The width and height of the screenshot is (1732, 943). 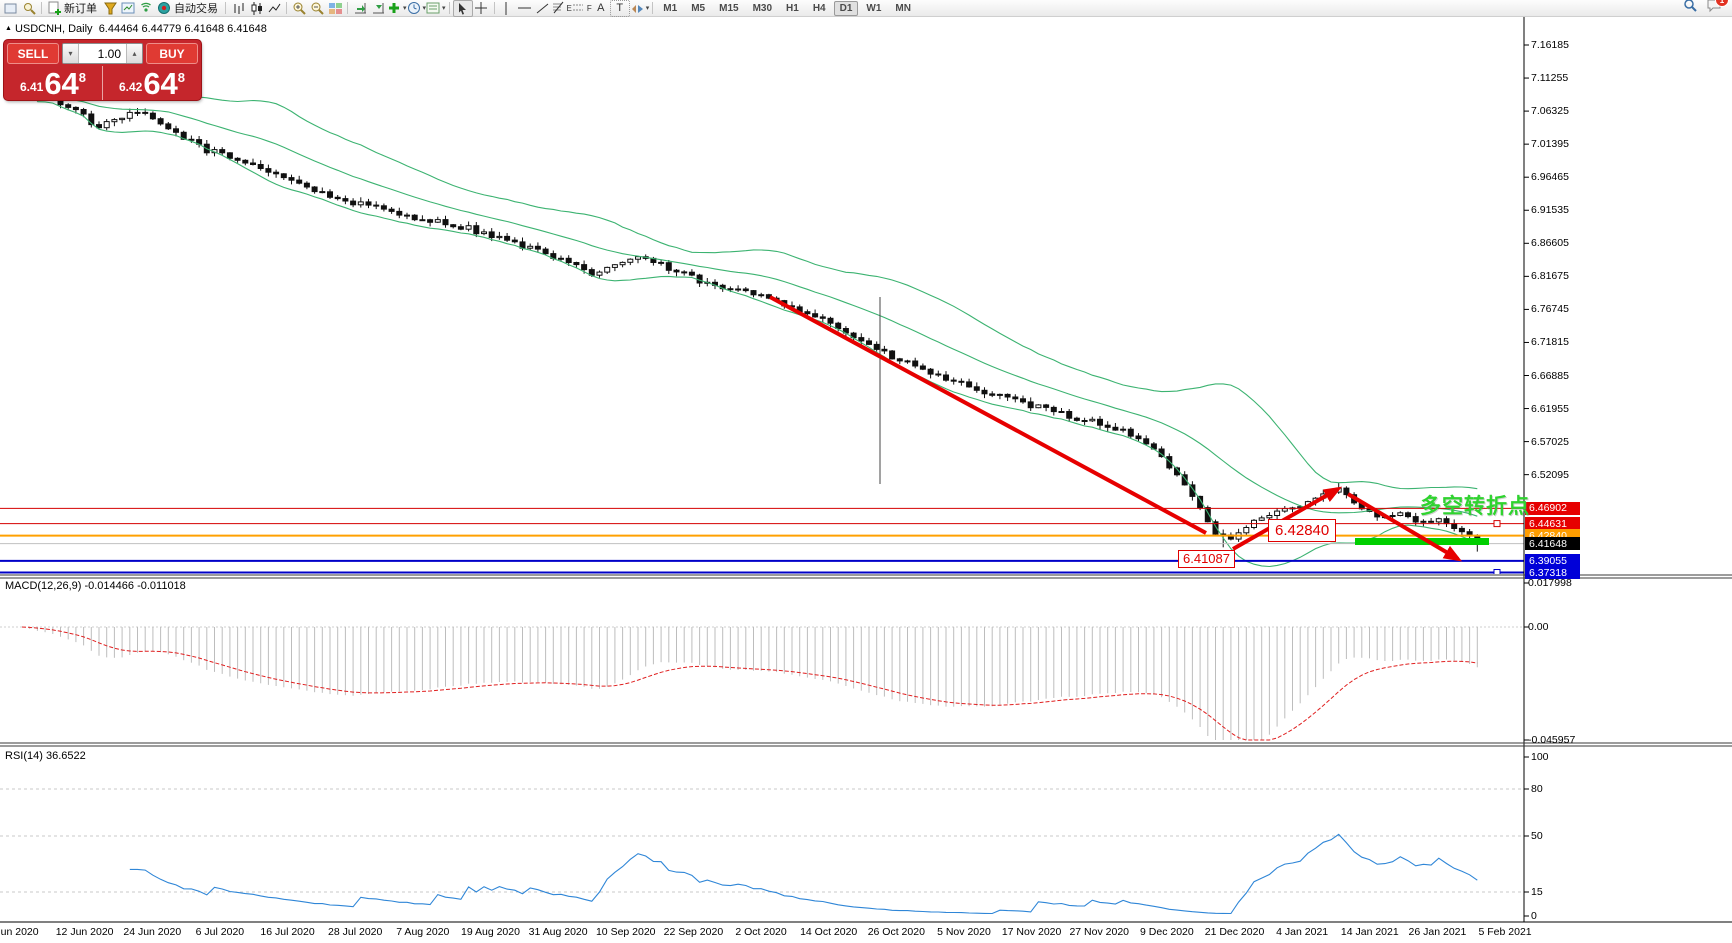 What do you see at coordinates (61, 83) in the screenshot?
I see `sell-price-pips: 64` at bounding box center [61, 83].